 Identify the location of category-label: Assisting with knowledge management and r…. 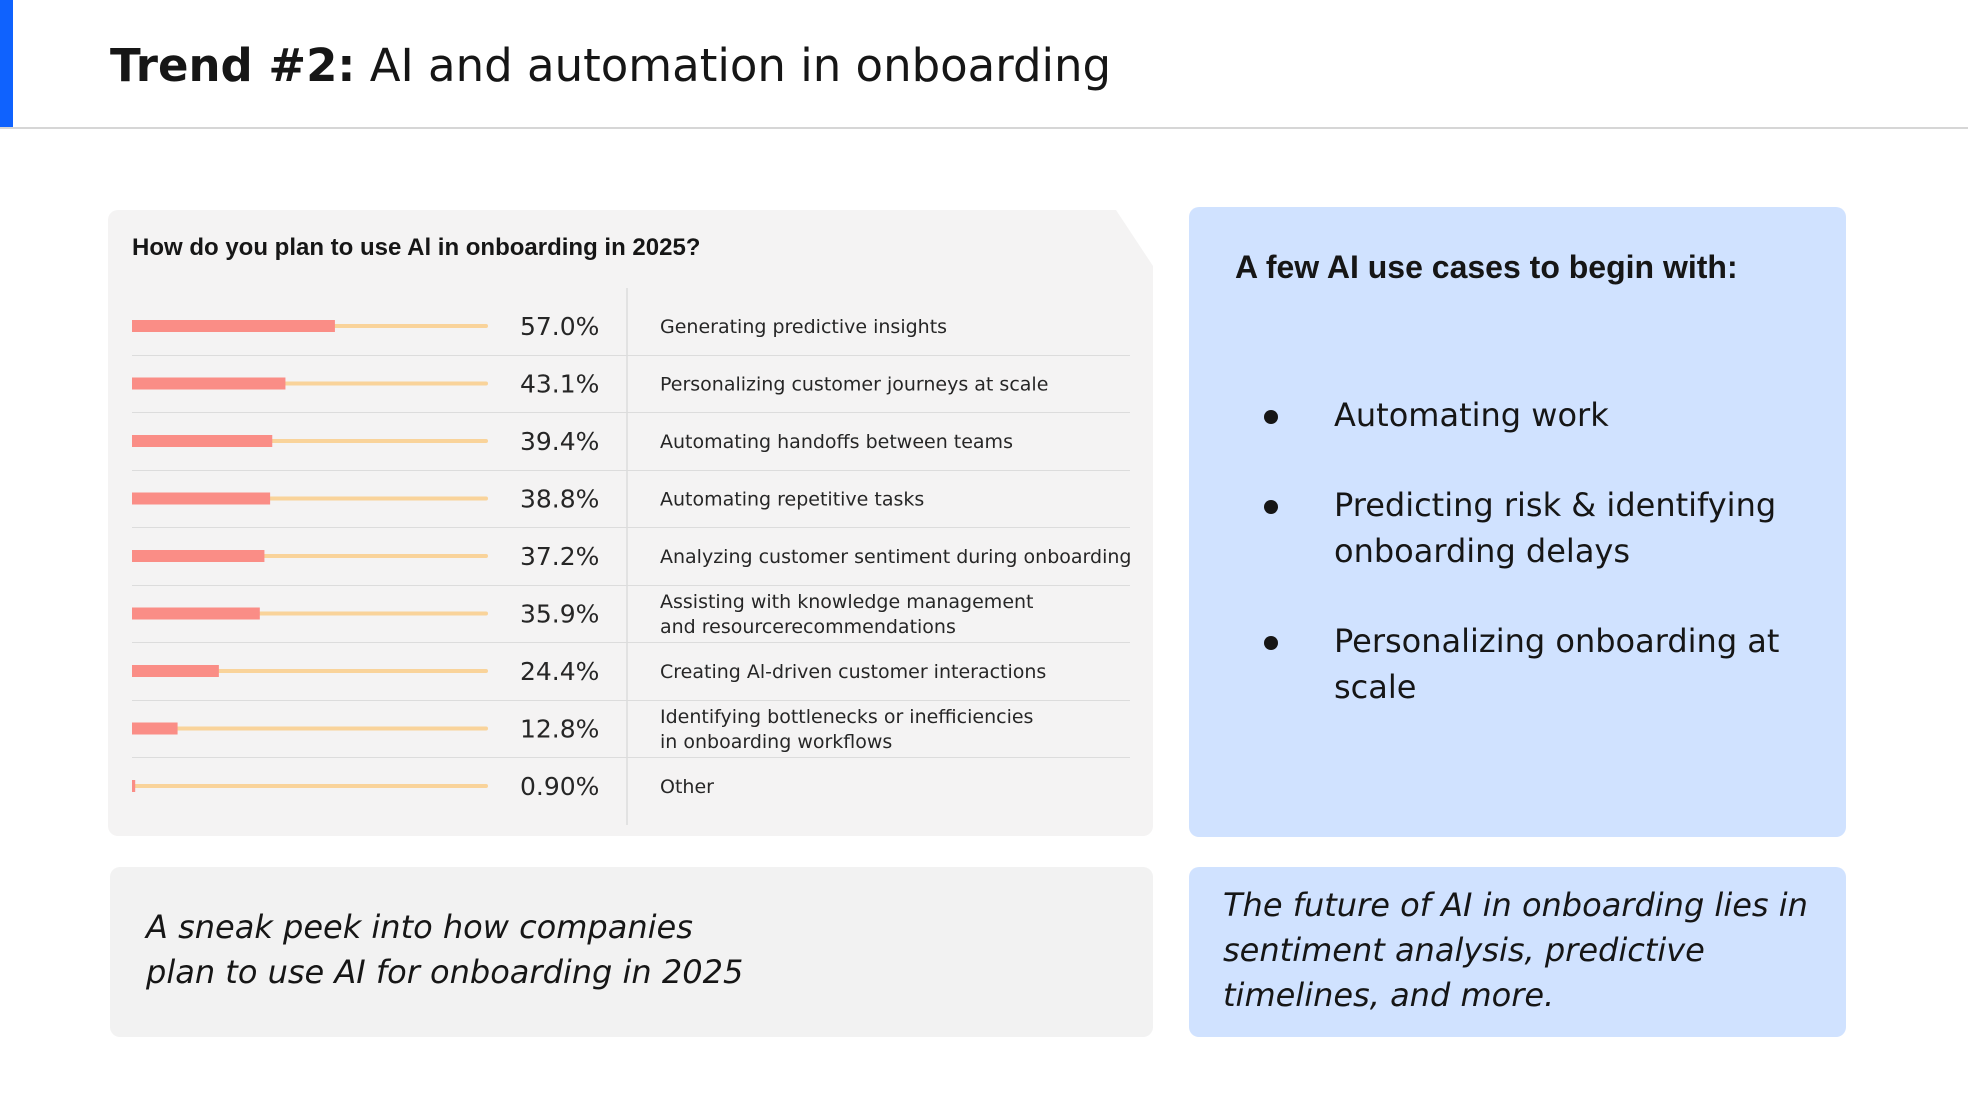
(847, 614).